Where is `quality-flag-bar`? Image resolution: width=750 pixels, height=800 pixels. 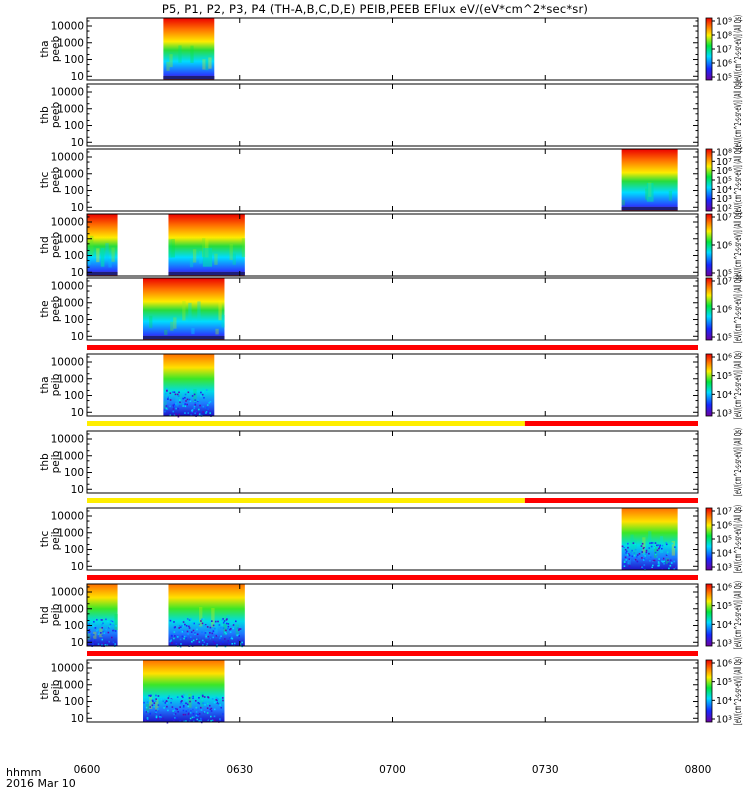 quality-flag-bar is located at coordinates (392, 347).